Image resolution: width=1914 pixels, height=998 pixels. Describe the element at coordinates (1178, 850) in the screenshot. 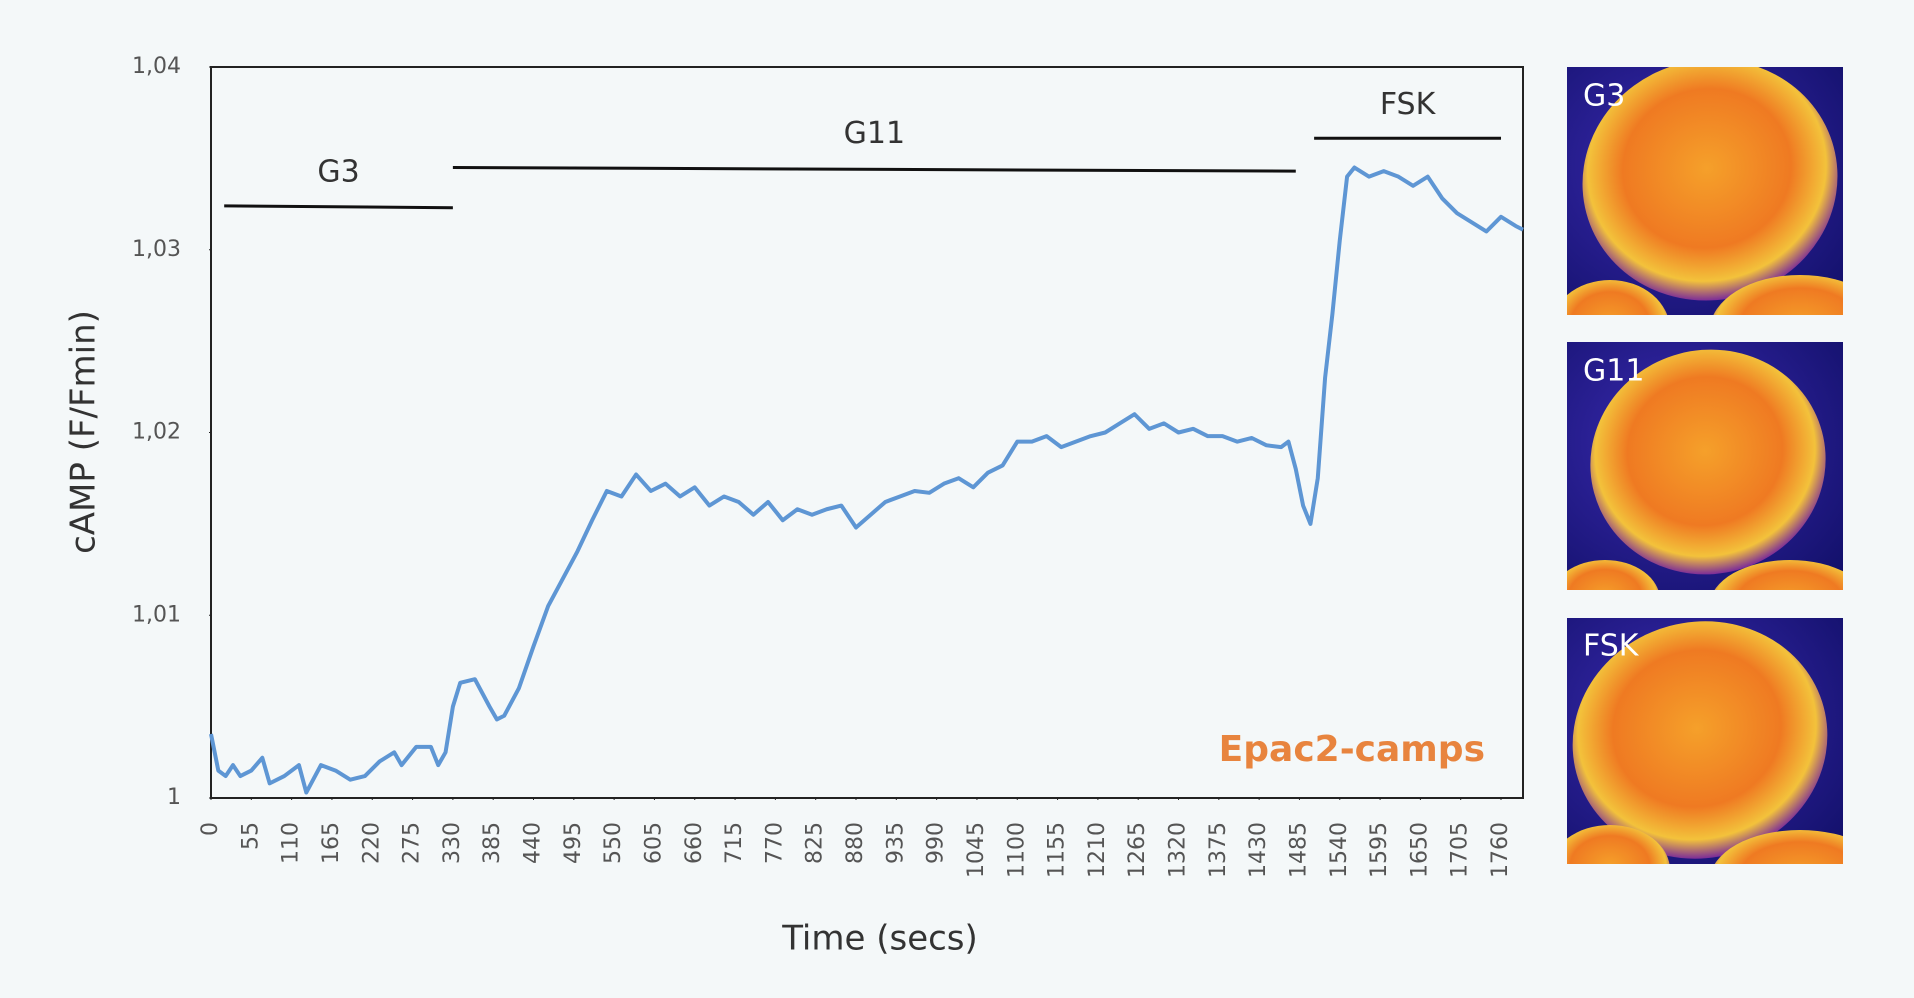

I see `x-tick-label: 1320` at that location.